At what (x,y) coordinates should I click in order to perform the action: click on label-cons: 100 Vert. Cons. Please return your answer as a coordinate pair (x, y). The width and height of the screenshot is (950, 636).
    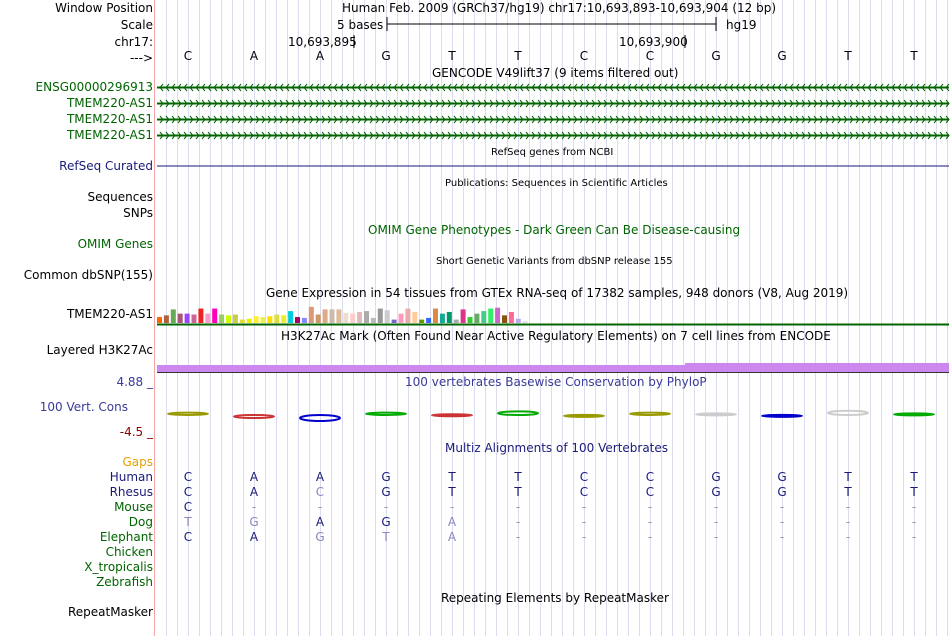
    Looking at the image, I should click on (83, 407).